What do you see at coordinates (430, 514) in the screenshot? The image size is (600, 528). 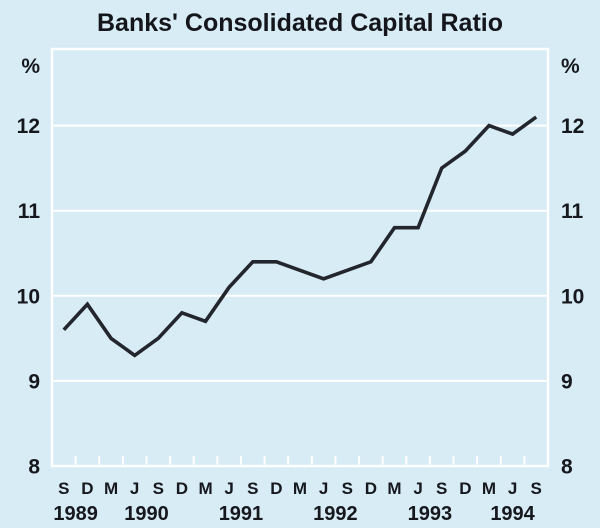 I see `year-label-1993: 1993` at bounding box center [430, 514].